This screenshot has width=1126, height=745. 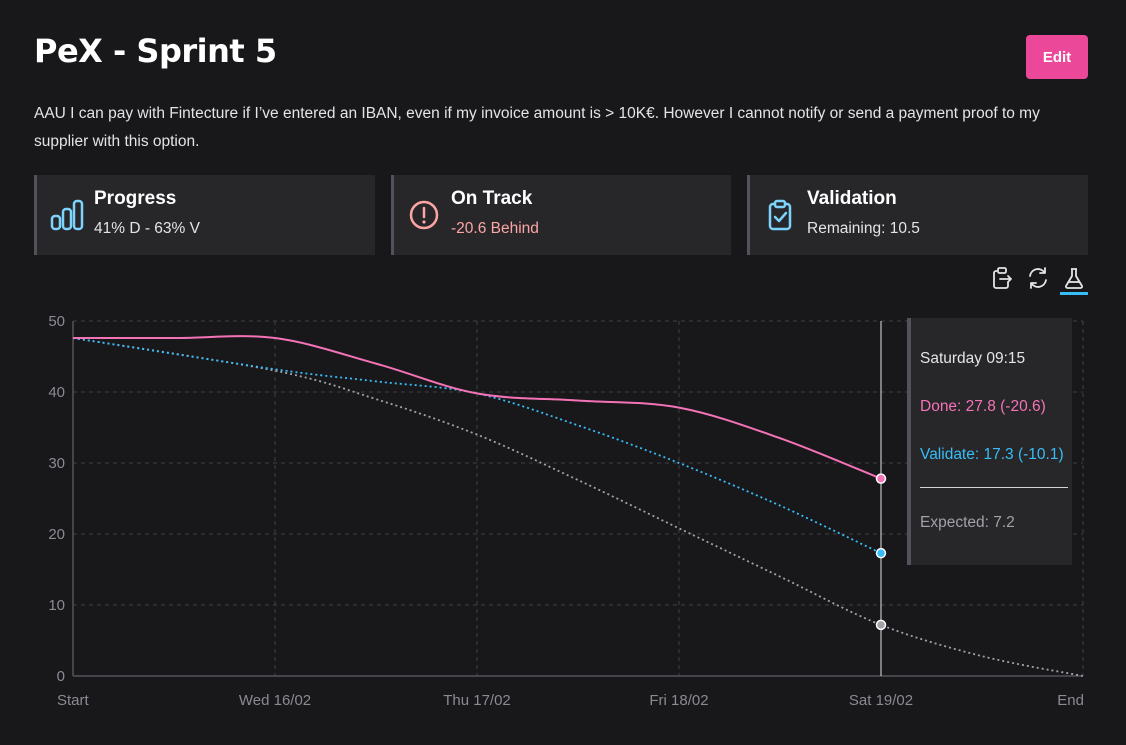 I want to click on y-tick-label: 30, so click(x=56, y=463).